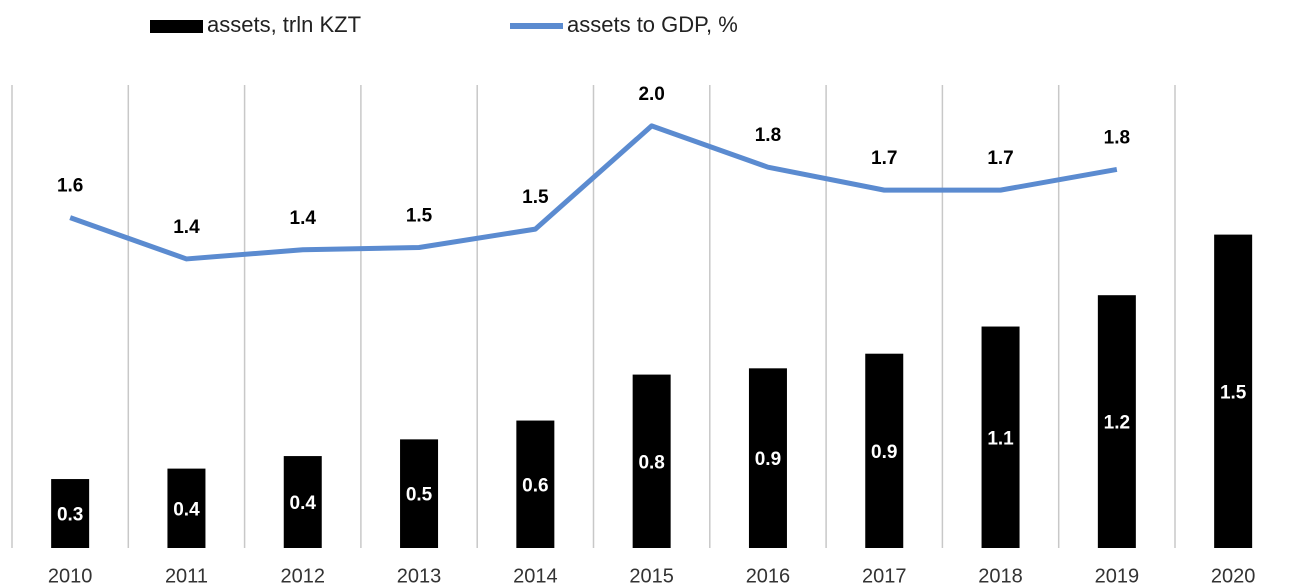 The width and height of the screenshot is (1289, 588). What do you see at coordinates (419, 576) in the screenshot?
I see `x-tick-label: 2013` at bounding box center [419, 576].